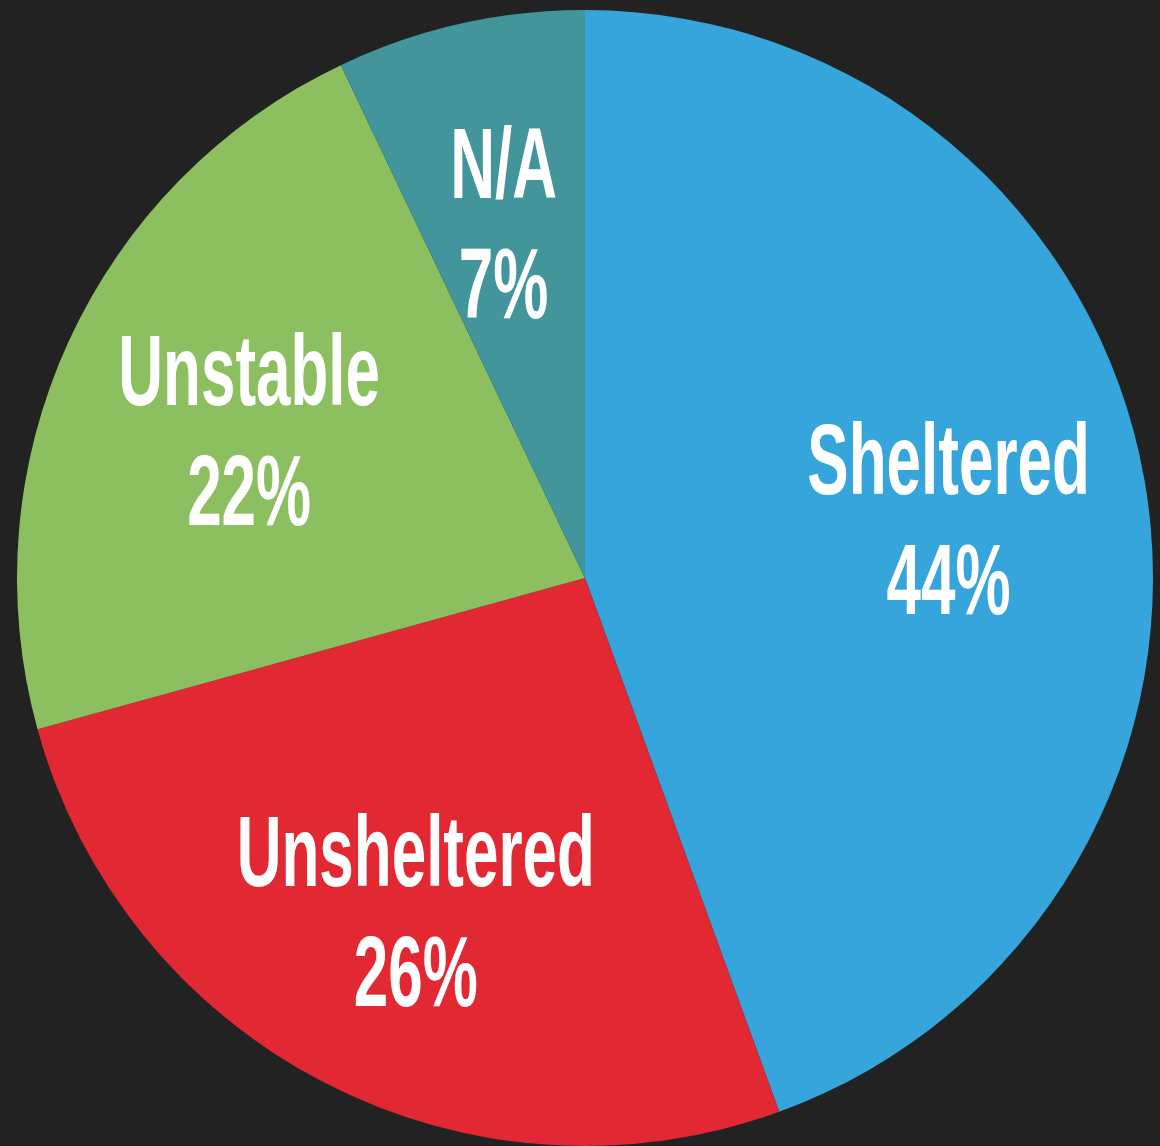 The image size is (1160, 1146). What do you see at coordinates (249, 490) in the screenshot?
I see `data-label: 22%` at bounding box center [249, 490].